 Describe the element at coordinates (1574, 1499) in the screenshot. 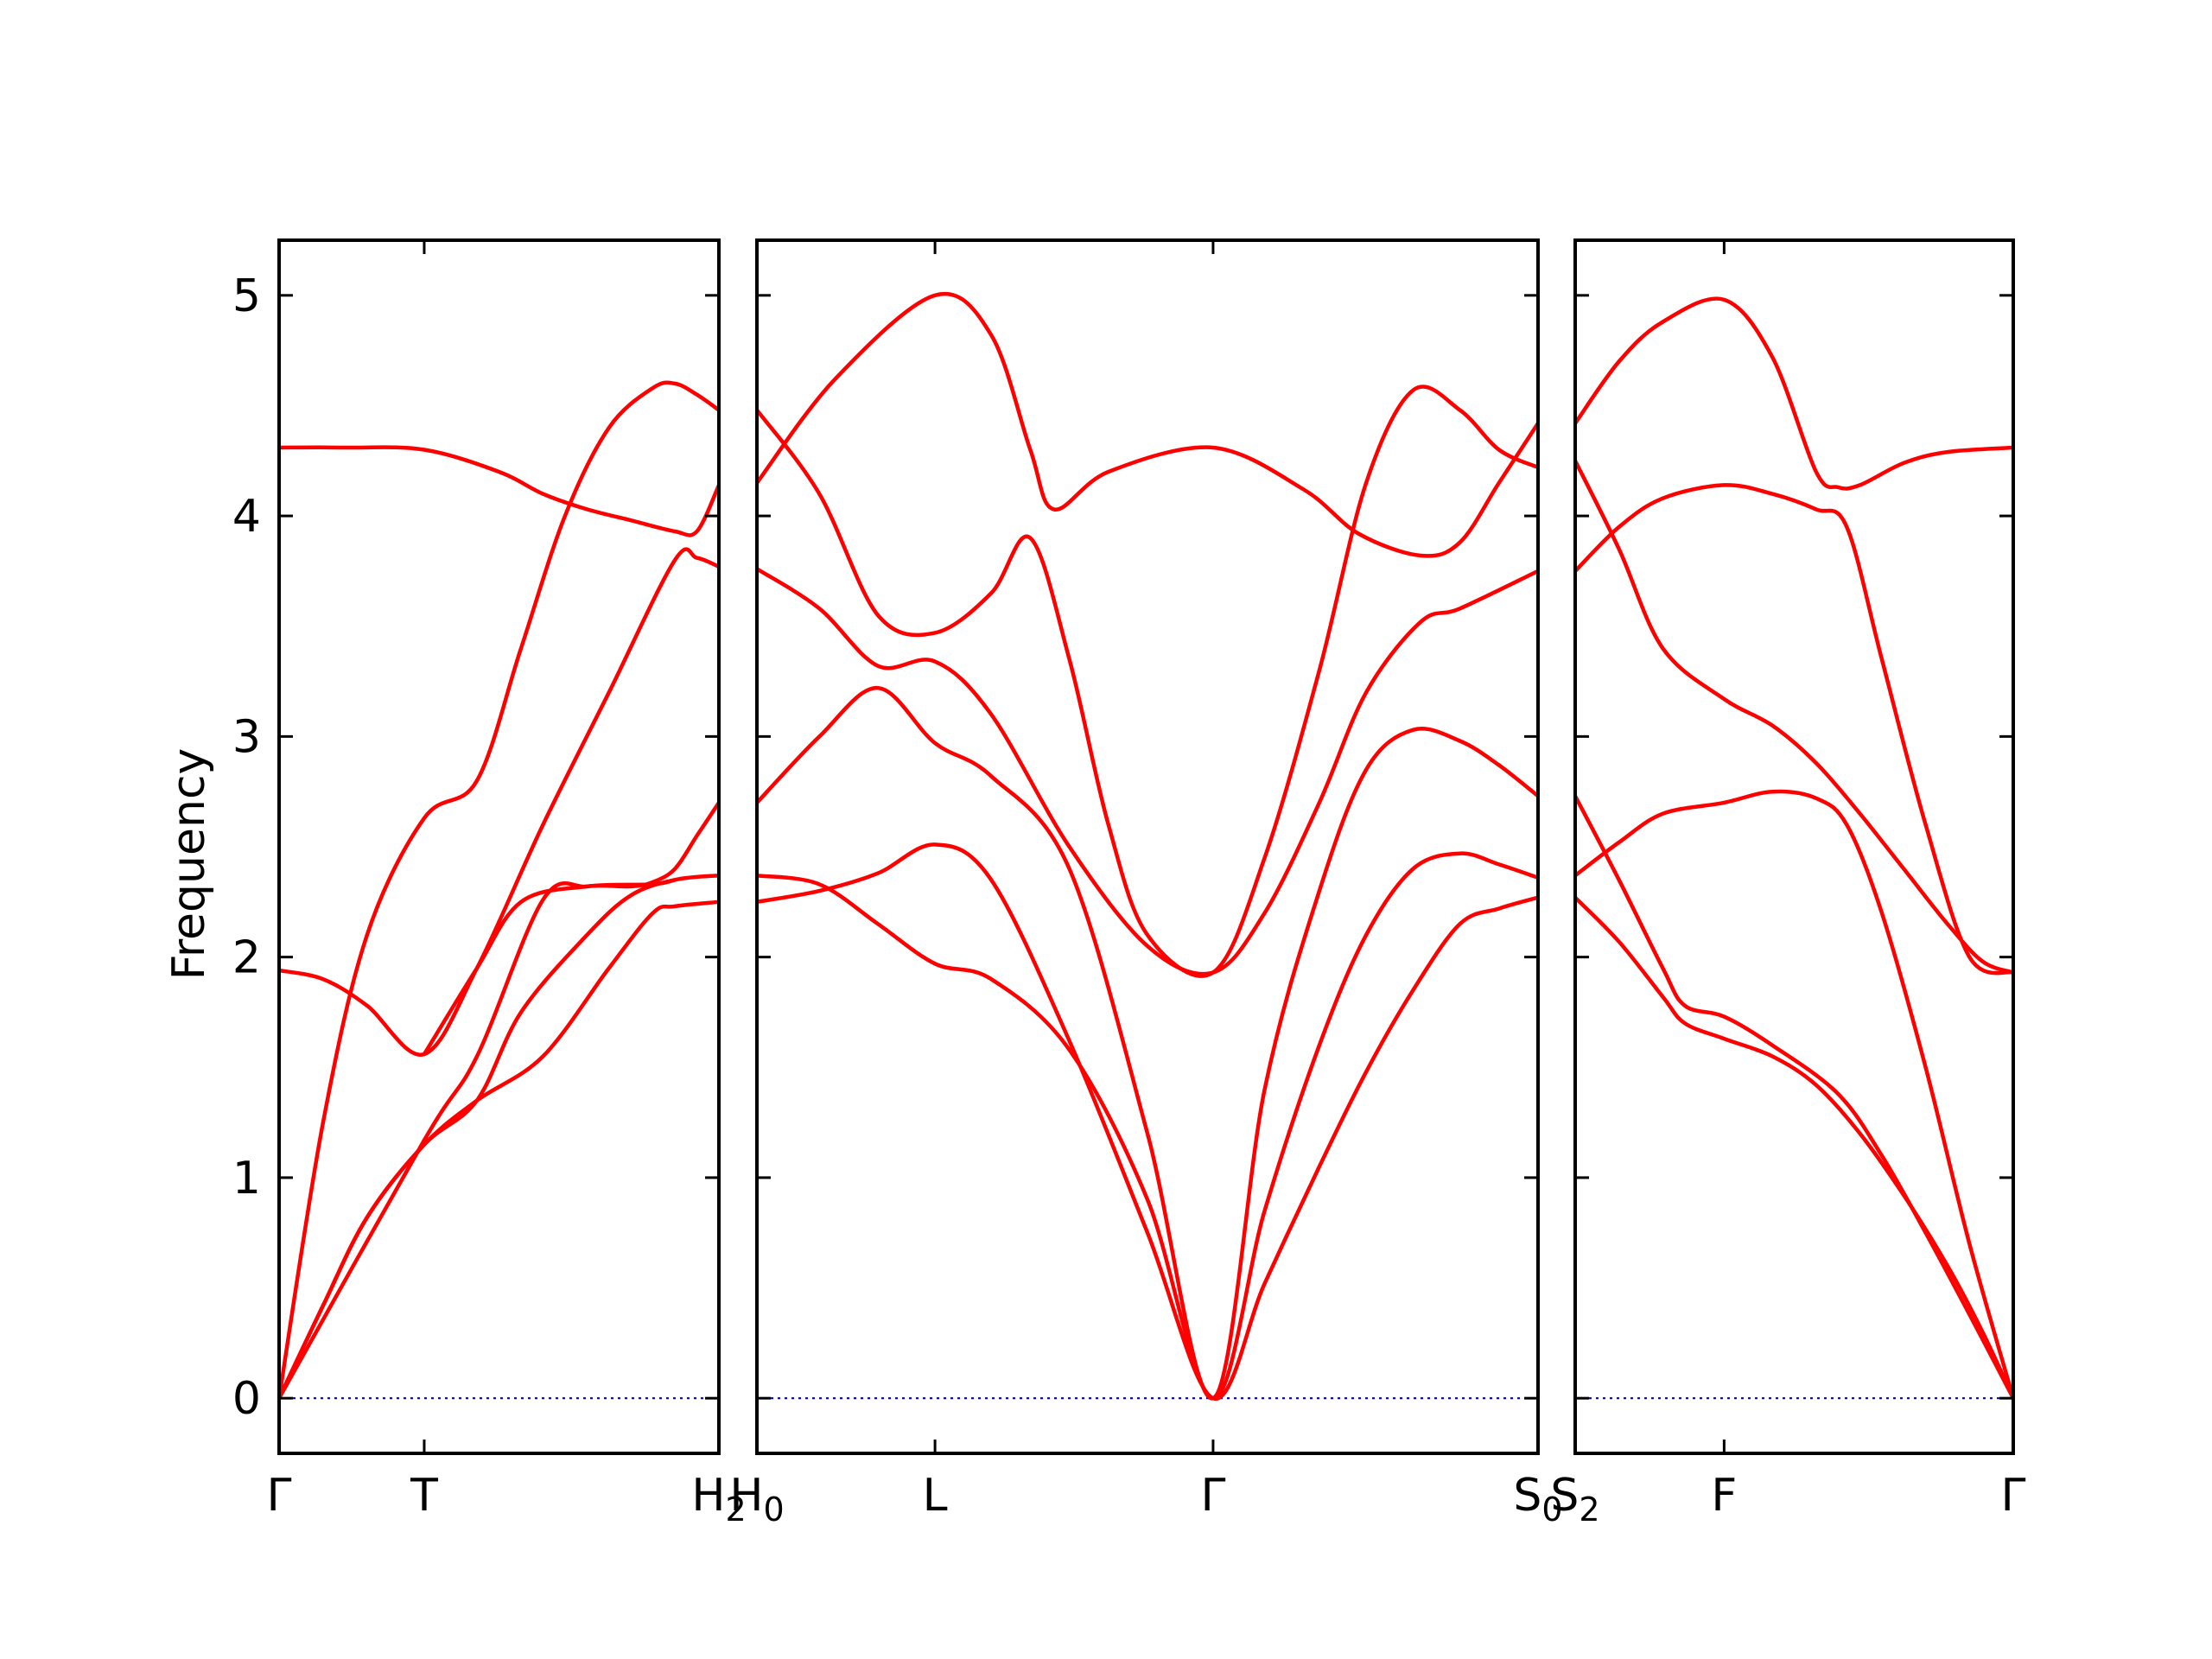

I see `x-tick-label: S2` at that location.